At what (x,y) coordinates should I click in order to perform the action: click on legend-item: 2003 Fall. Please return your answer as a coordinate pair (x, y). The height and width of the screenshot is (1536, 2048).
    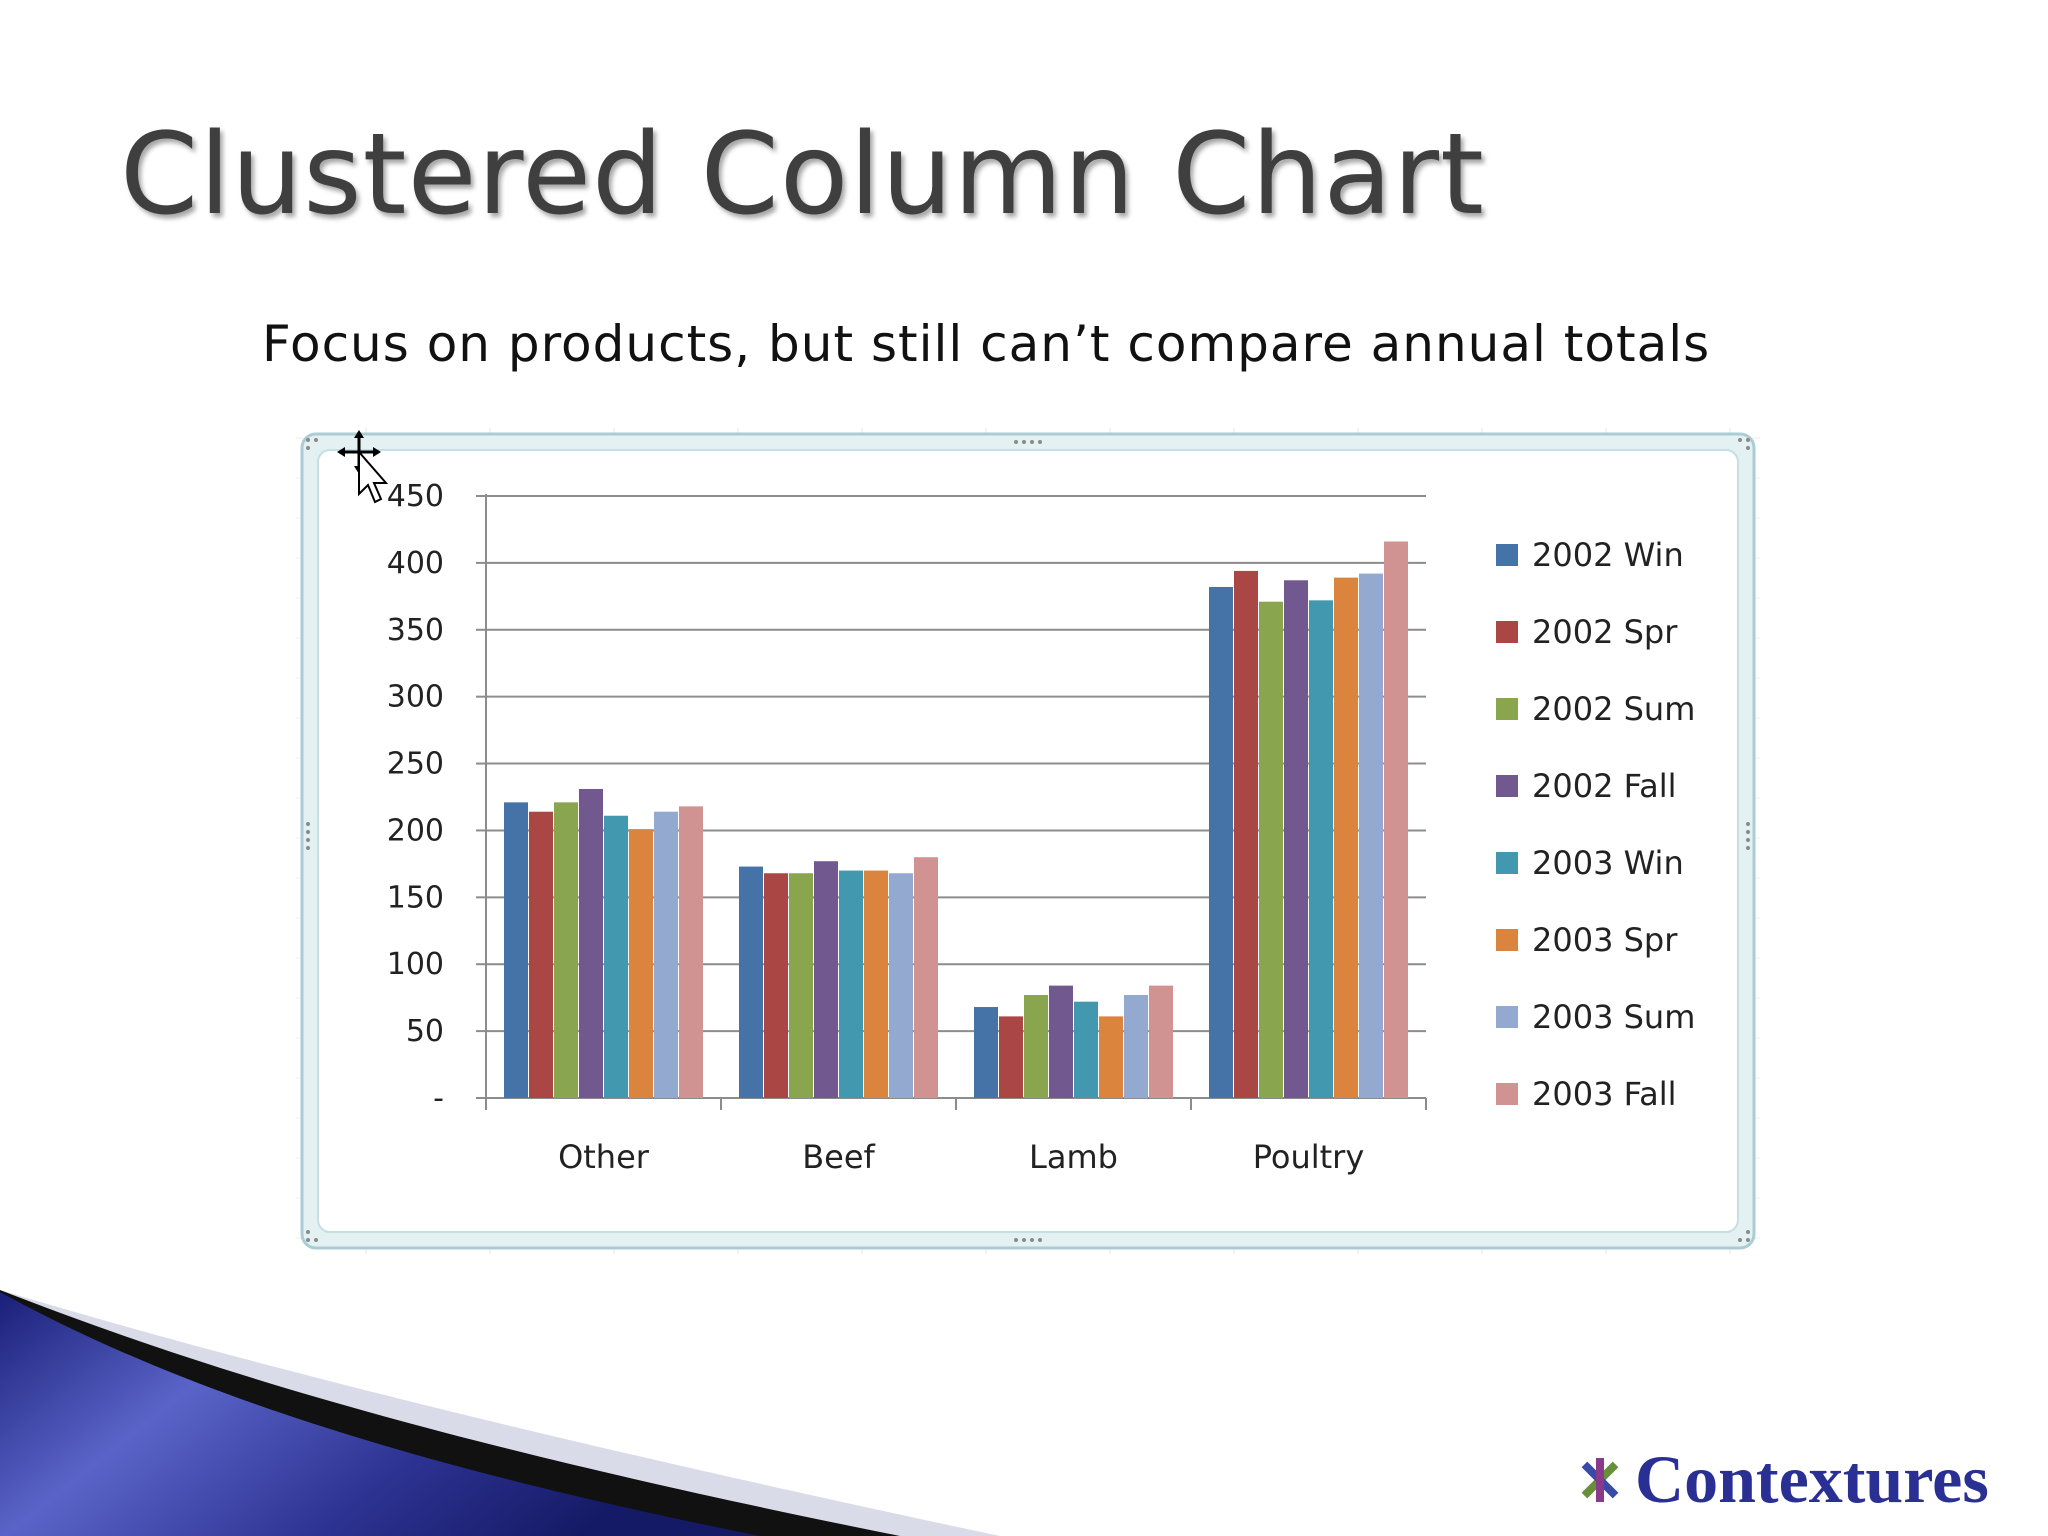
    Looking at the image, I should click on (1586, 1094).